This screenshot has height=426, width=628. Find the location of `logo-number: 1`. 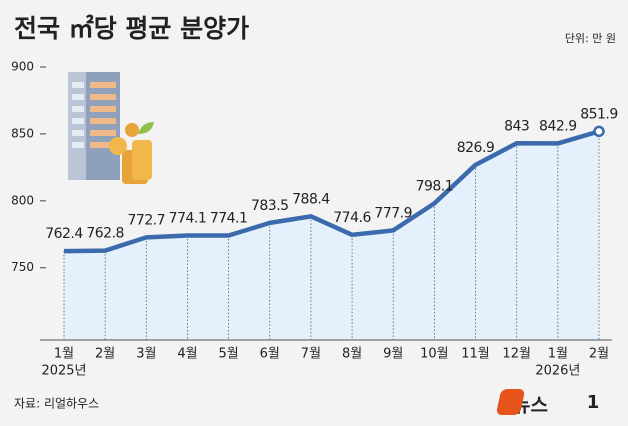

logo-number: 1 is located at coordinates (593, 402).